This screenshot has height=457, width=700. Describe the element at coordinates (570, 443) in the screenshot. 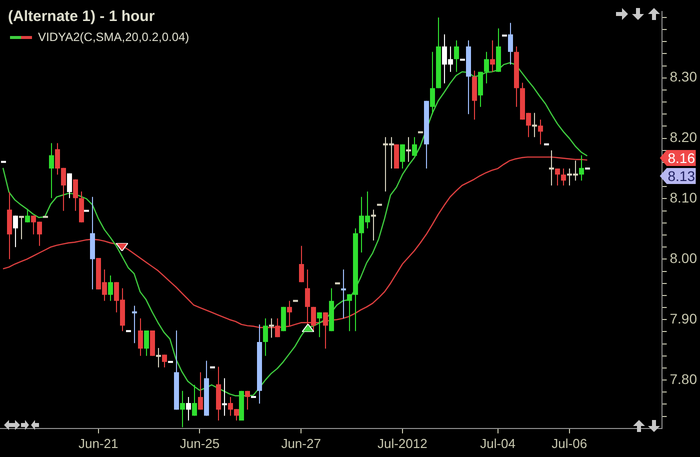

I see `x-tick-label: Jul-06` at that location.